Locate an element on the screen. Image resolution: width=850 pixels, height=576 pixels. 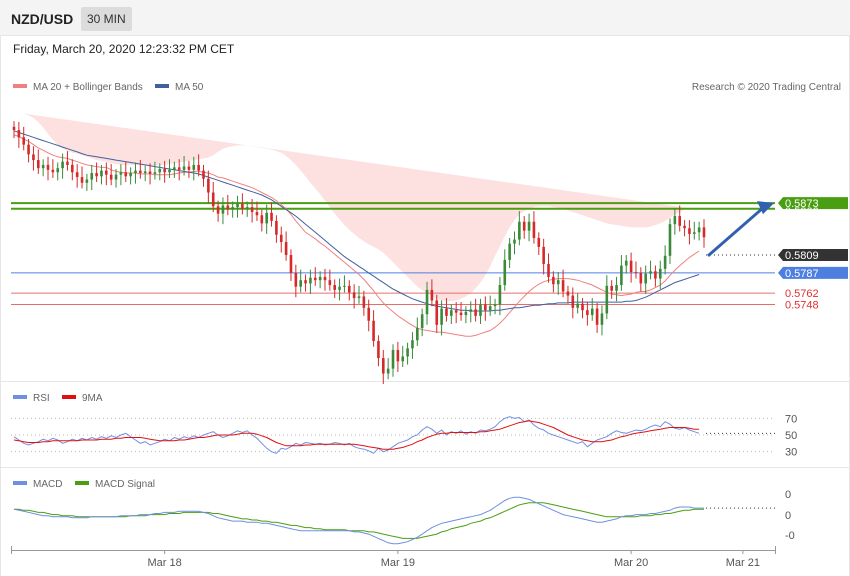
rsi-tick-label: 70 is located at coordinates (791, 419).